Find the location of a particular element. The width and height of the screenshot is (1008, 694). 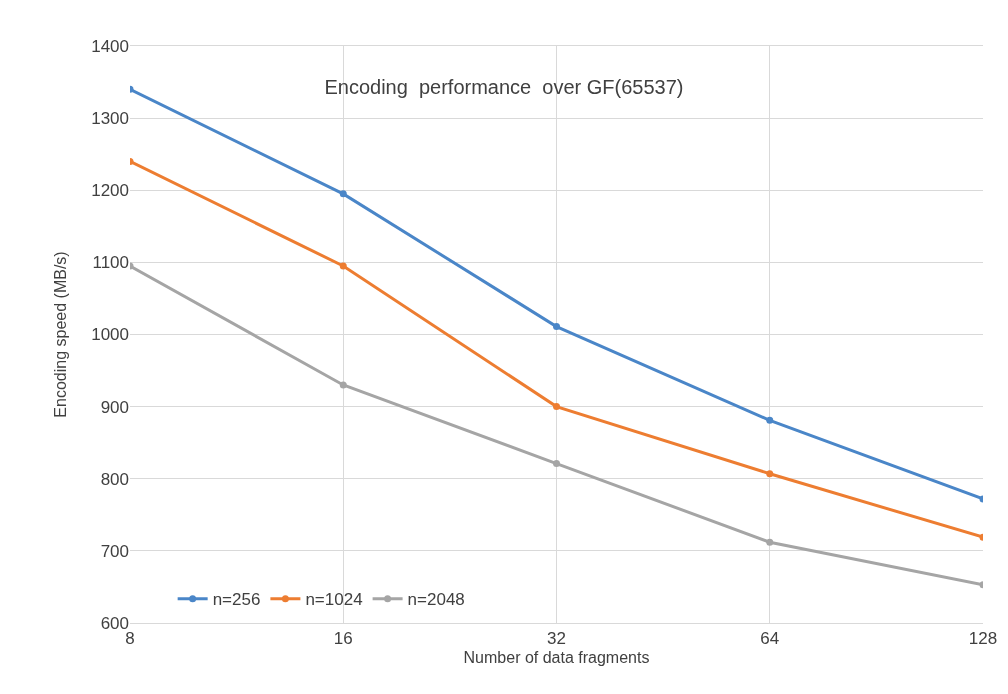

y-tick-label: 1000 is located at coordinates (110, 335).